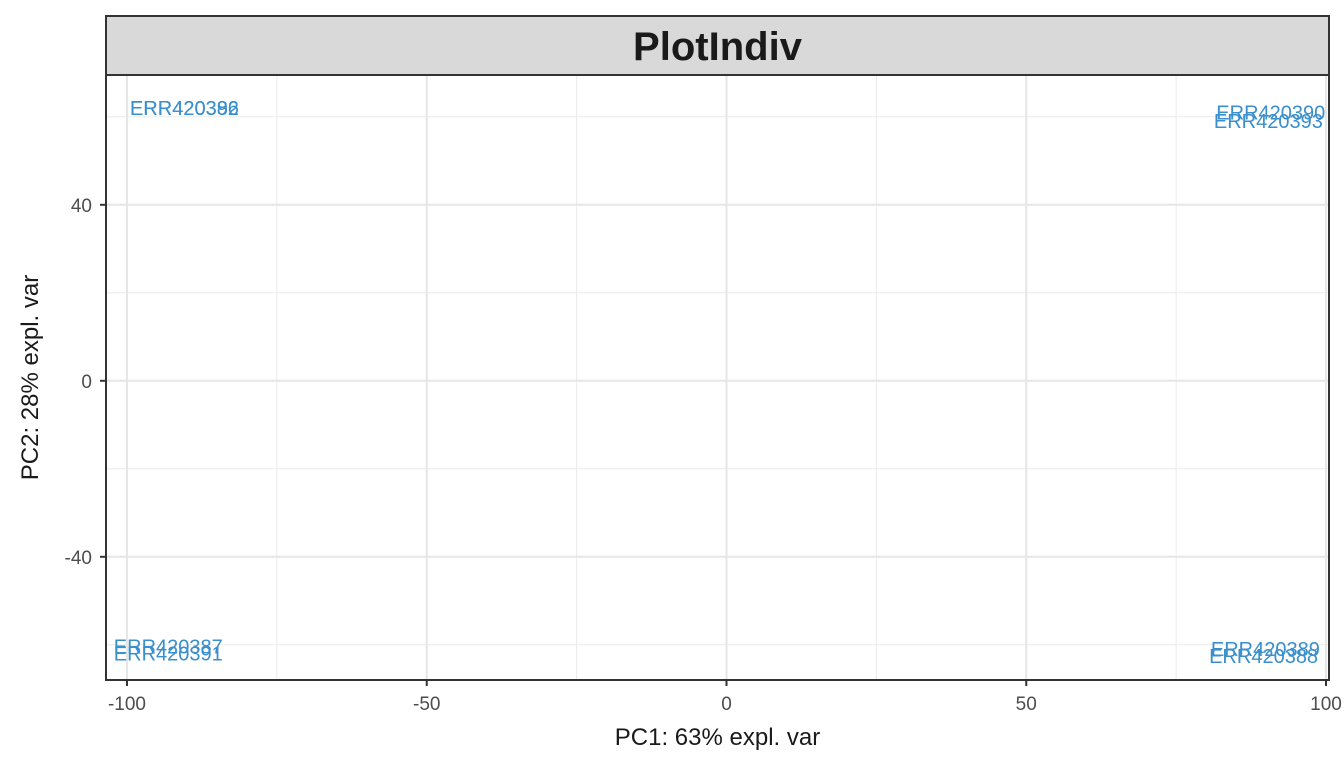 This screenshot has width=1344, height=768. What do you see at coordinates (30, 377) in the screenshot?
I see `y-axis-title: PC2: 28% expl. var` at bounding box center [30, 377].